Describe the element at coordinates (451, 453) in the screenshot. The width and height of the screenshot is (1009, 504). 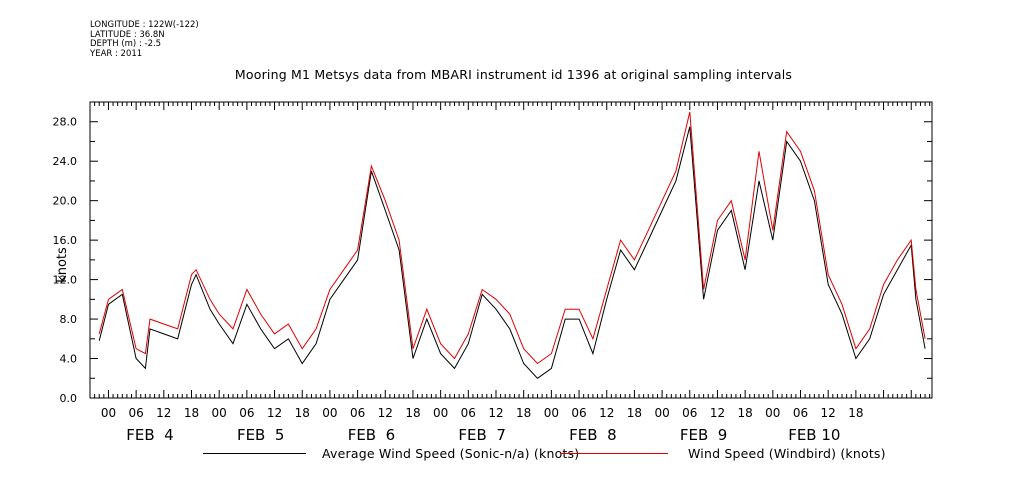
I see `legend-label-average: Average Wind Speed (Sonic-n/a) (knots)` at that location.